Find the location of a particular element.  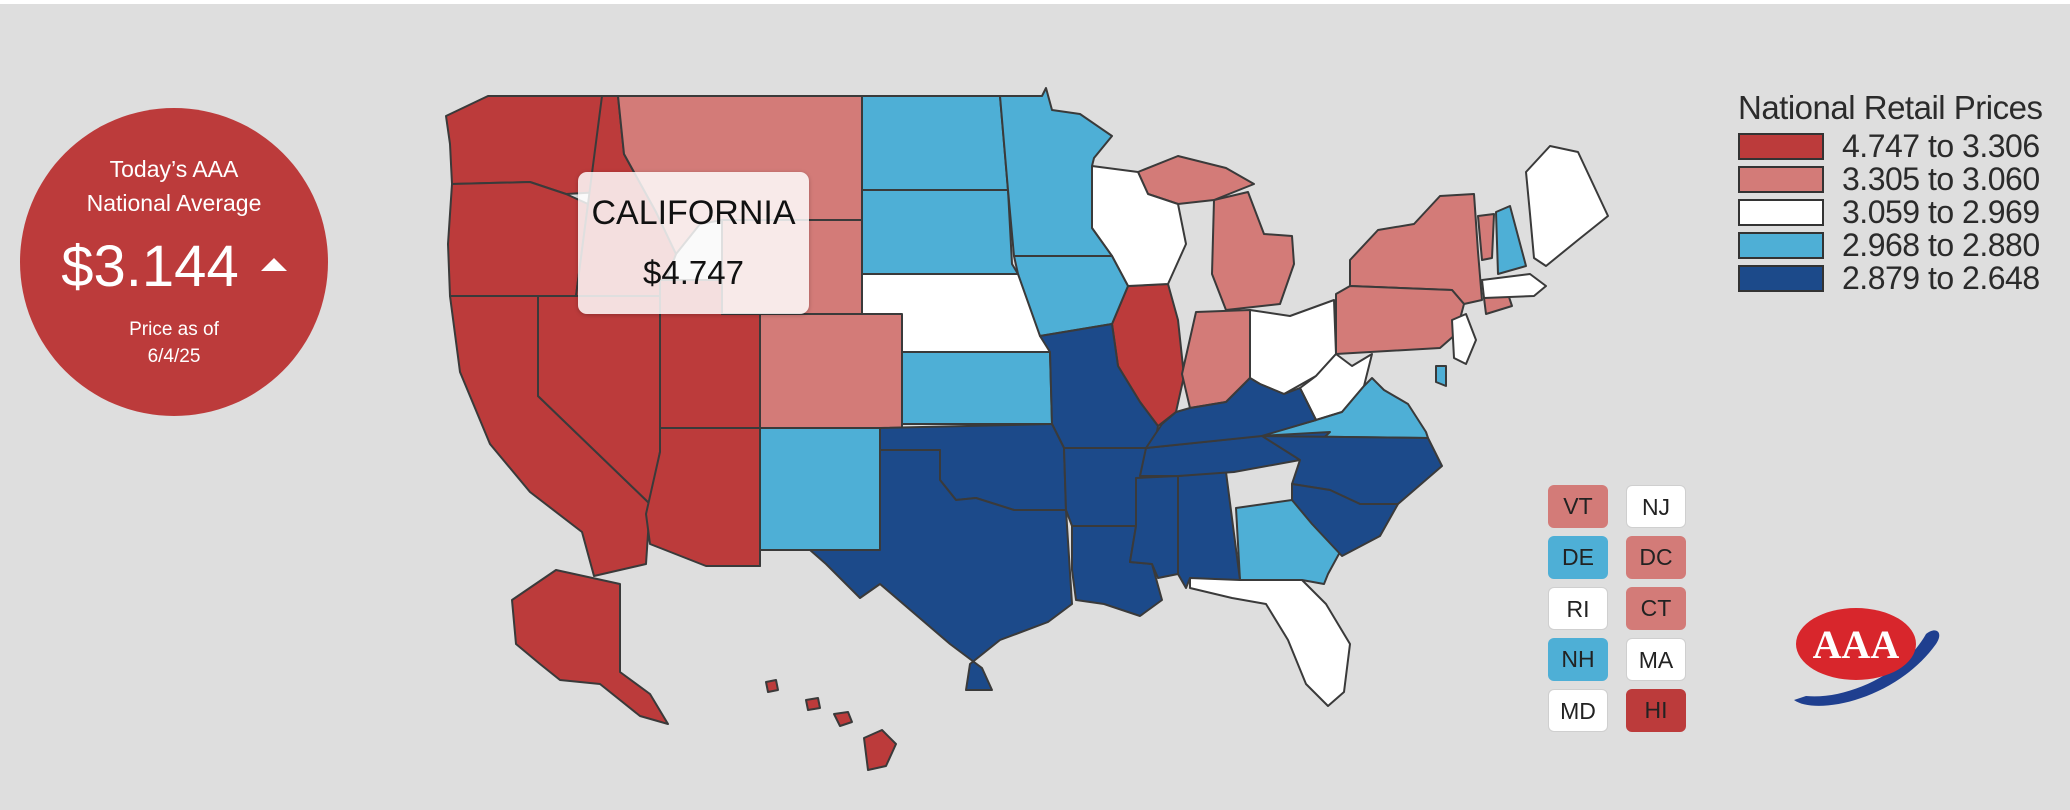

state-south-dakota is located at coordinates (940, 232).